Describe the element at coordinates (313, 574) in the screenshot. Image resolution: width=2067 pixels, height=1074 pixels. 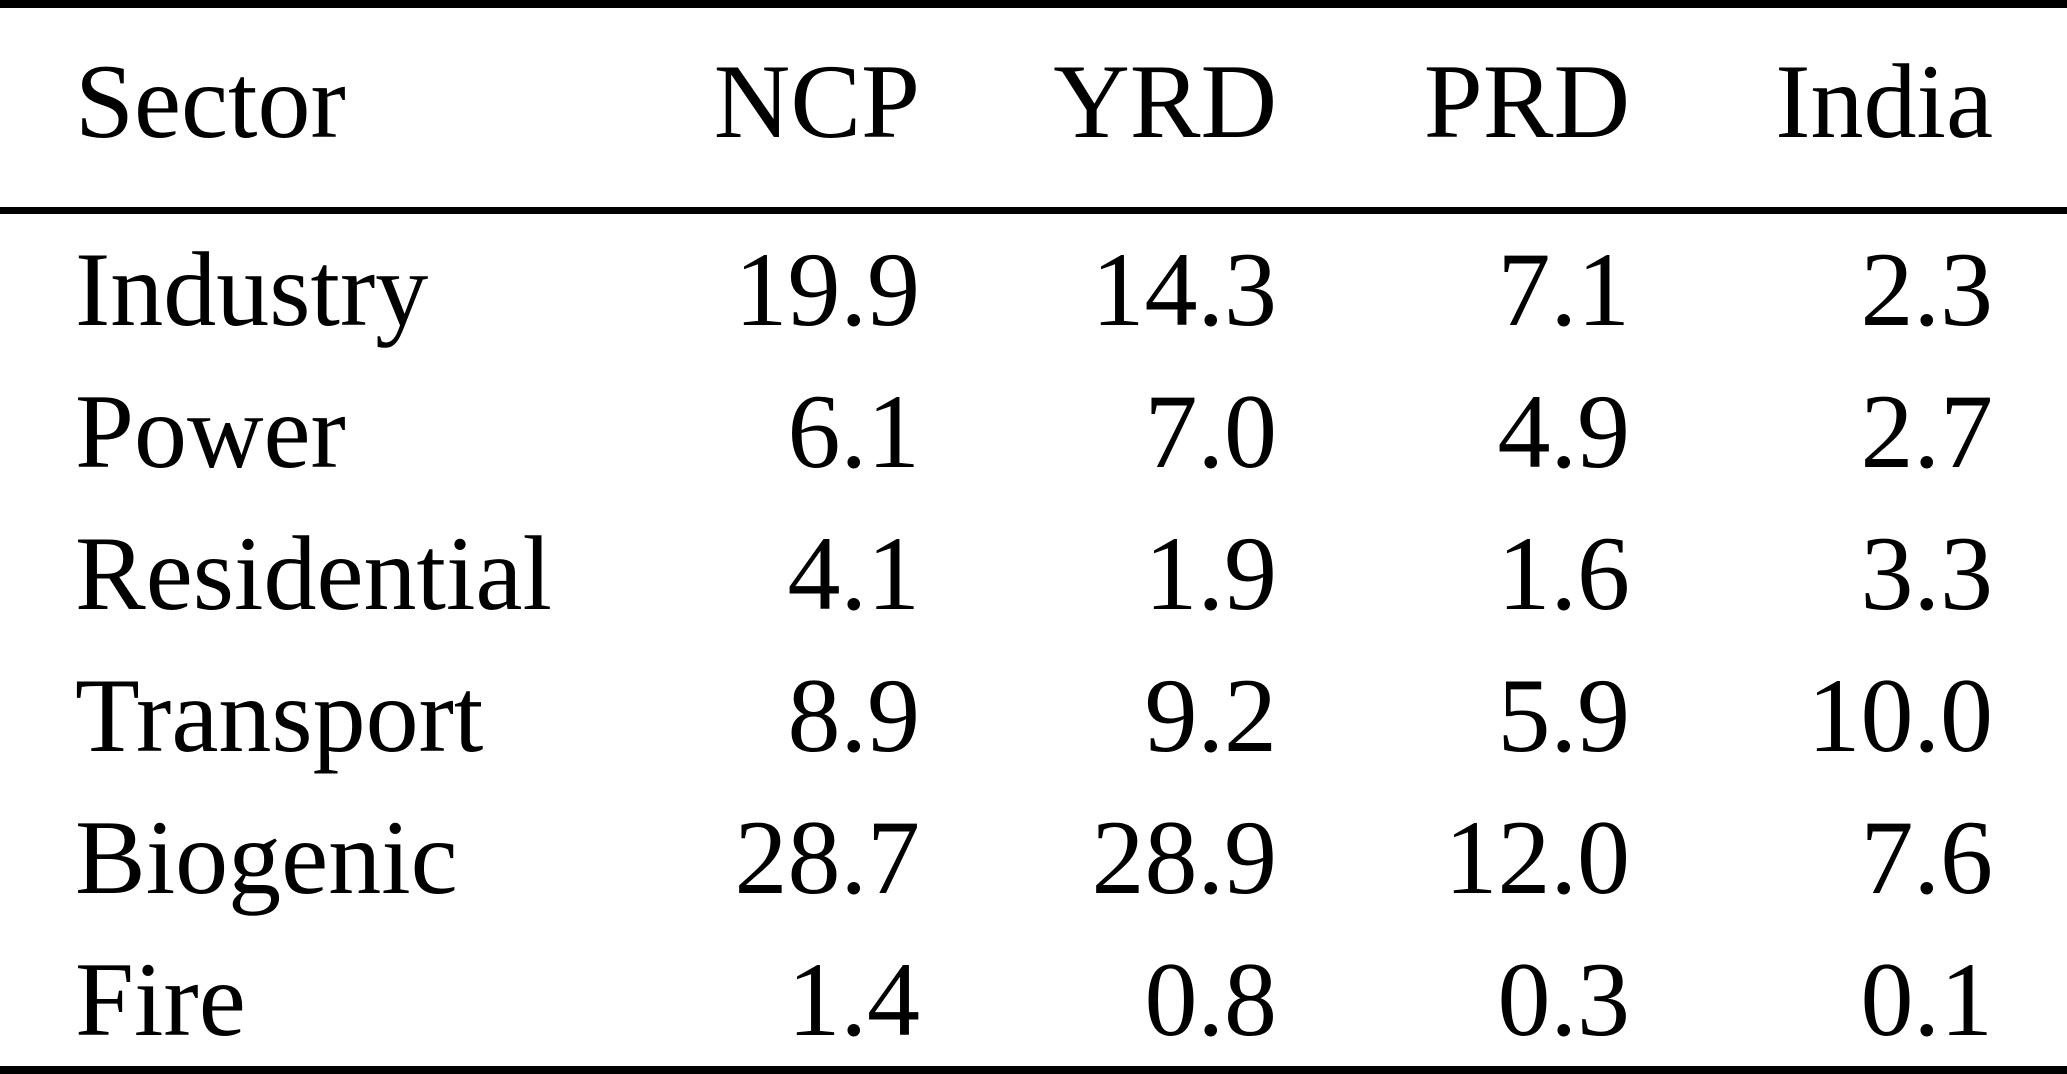
I see `row-label-residential: Residential` at that location.